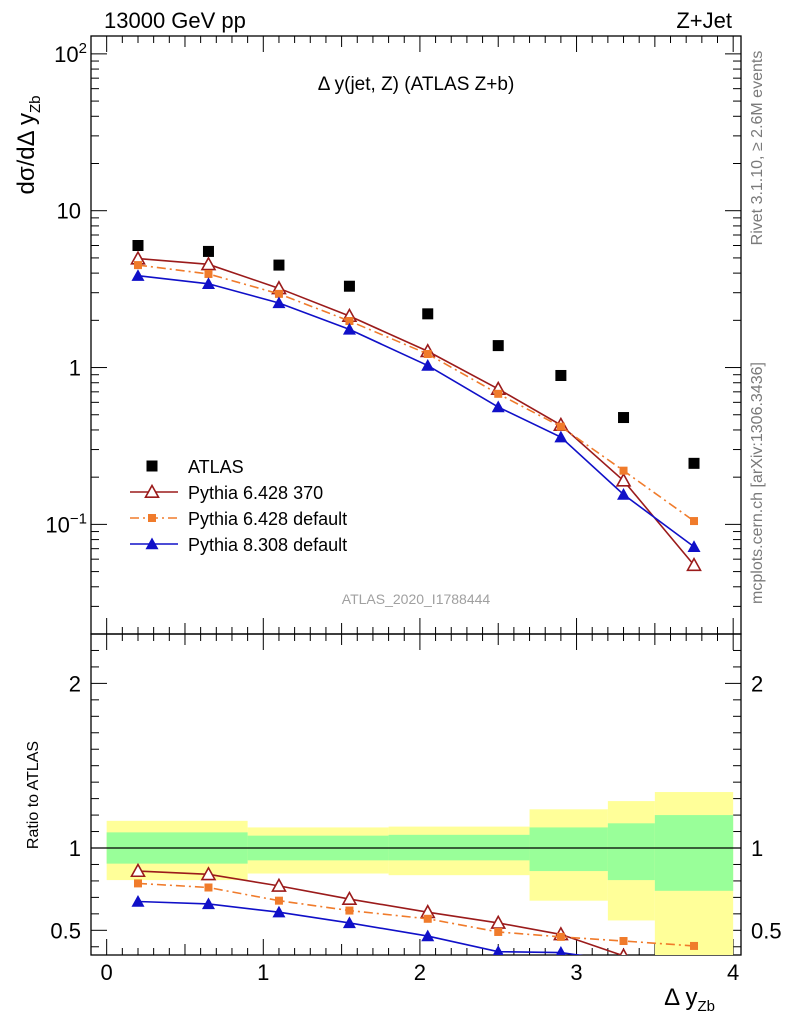 This screenshot has height=1024, width=786. Describe the element at coordinates (416, 599) in the screenshot. I see `analysis-id: ATLAS_2020_I1788444` at that location.